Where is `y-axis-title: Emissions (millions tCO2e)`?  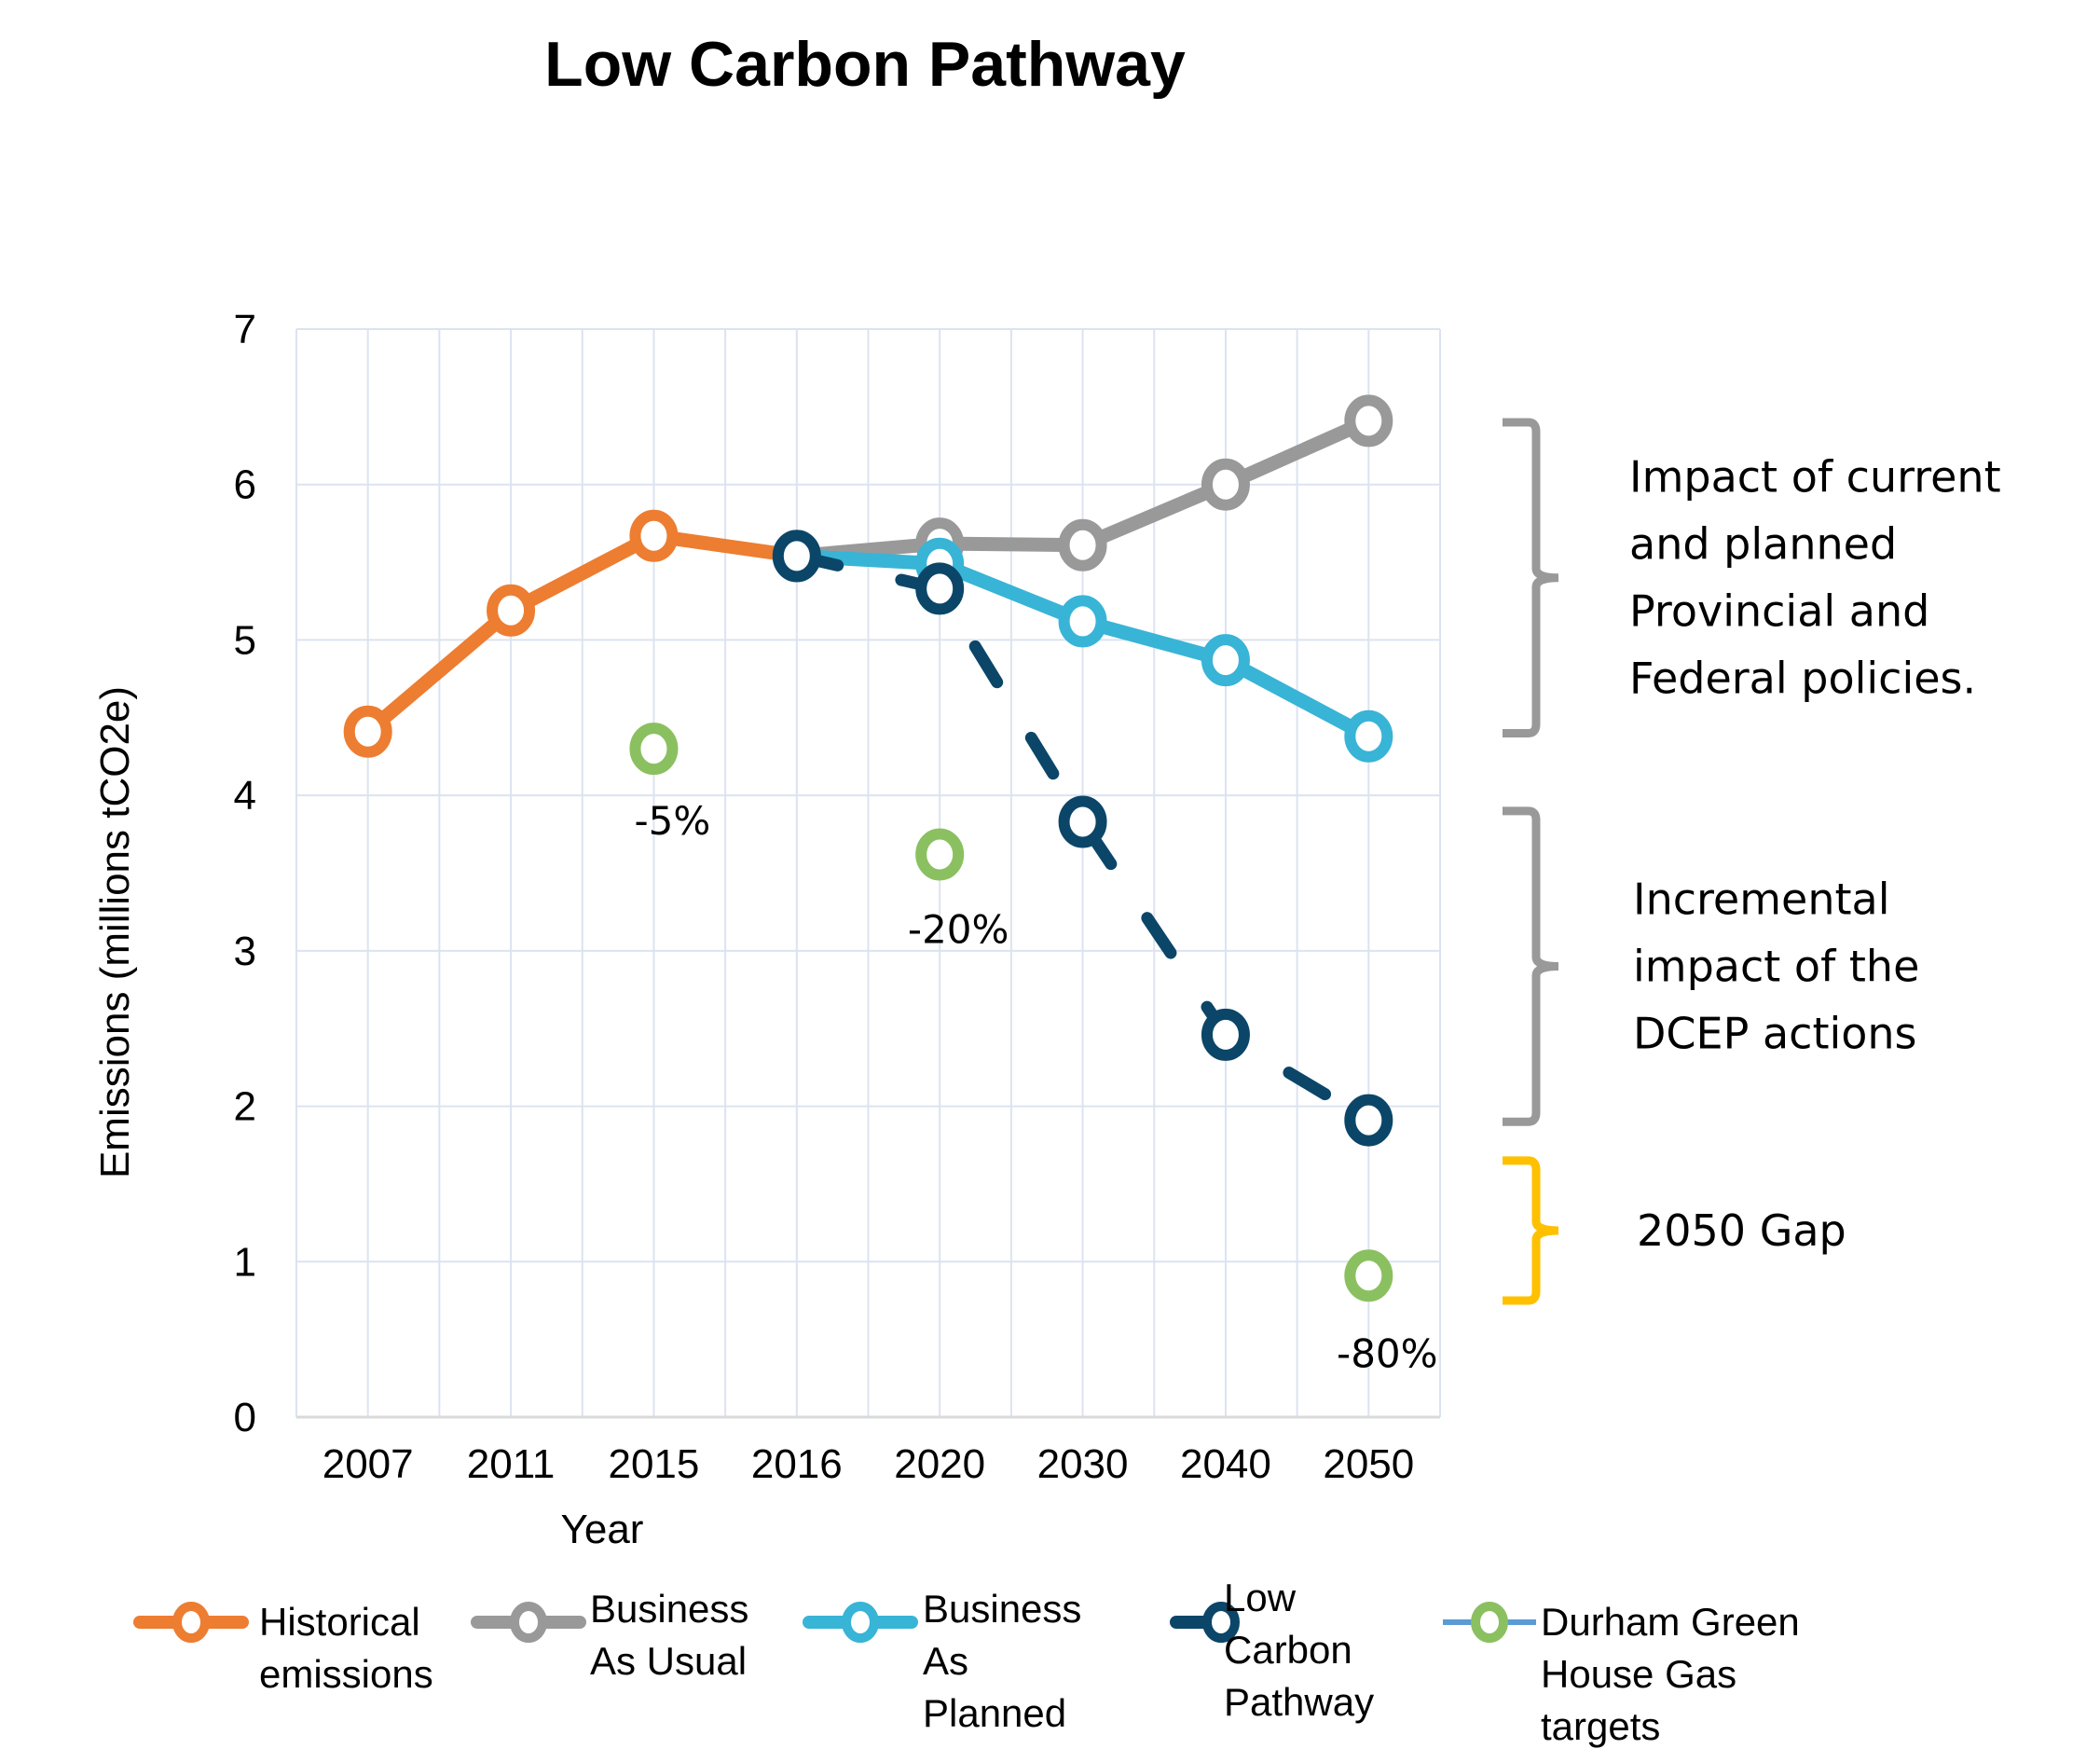
y-axis-title: Emissions (millions tCO2e) is located at coordinates (115, 932).